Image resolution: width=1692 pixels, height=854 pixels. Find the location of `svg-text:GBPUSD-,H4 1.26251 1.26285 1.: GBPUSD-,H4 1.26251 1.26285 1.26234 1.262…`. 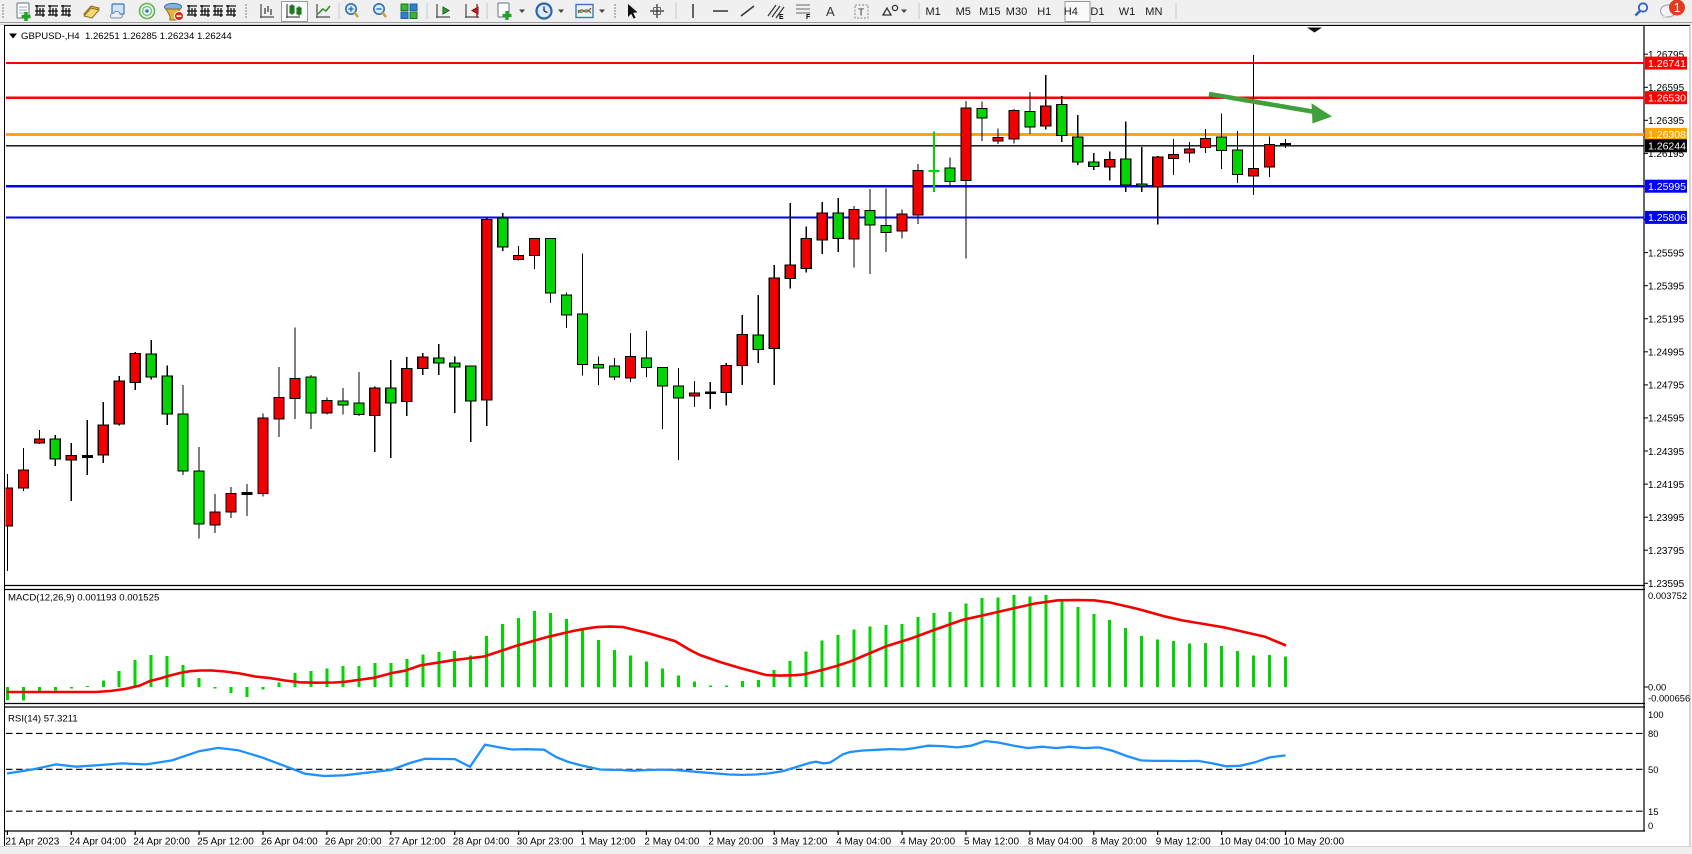

svg-text:GBPUSD-,H4 1.26251 1.26285 1.: GBPUSD-,H4 1.26251 1.26285 1.26234 1.262… is located at coordinates (126, 36).